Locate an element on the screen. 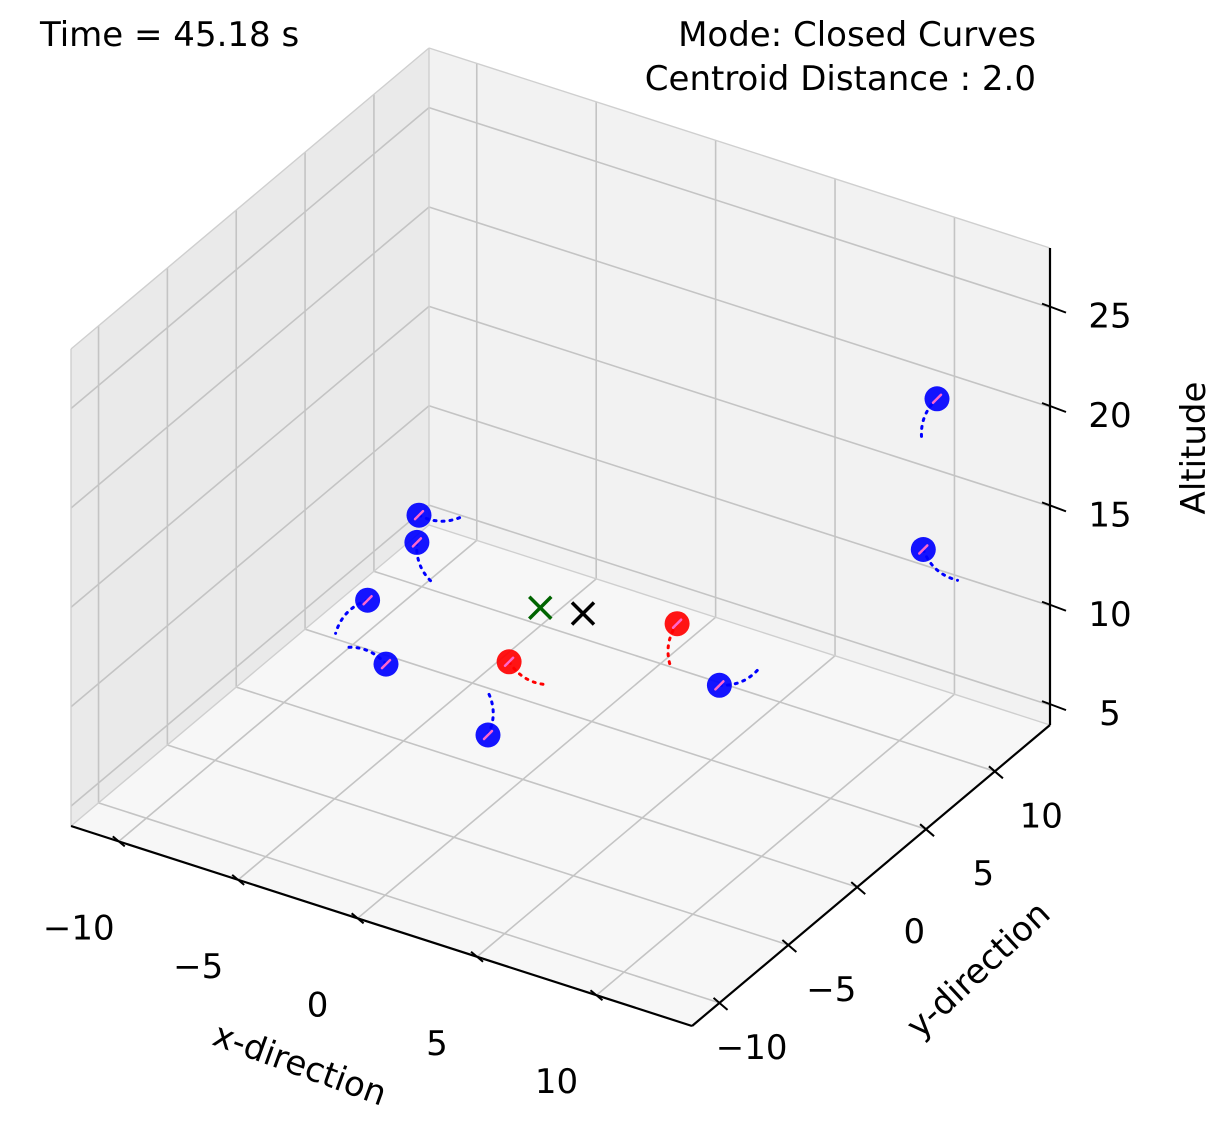  green-x-marker is located at coordinates (540, 608).